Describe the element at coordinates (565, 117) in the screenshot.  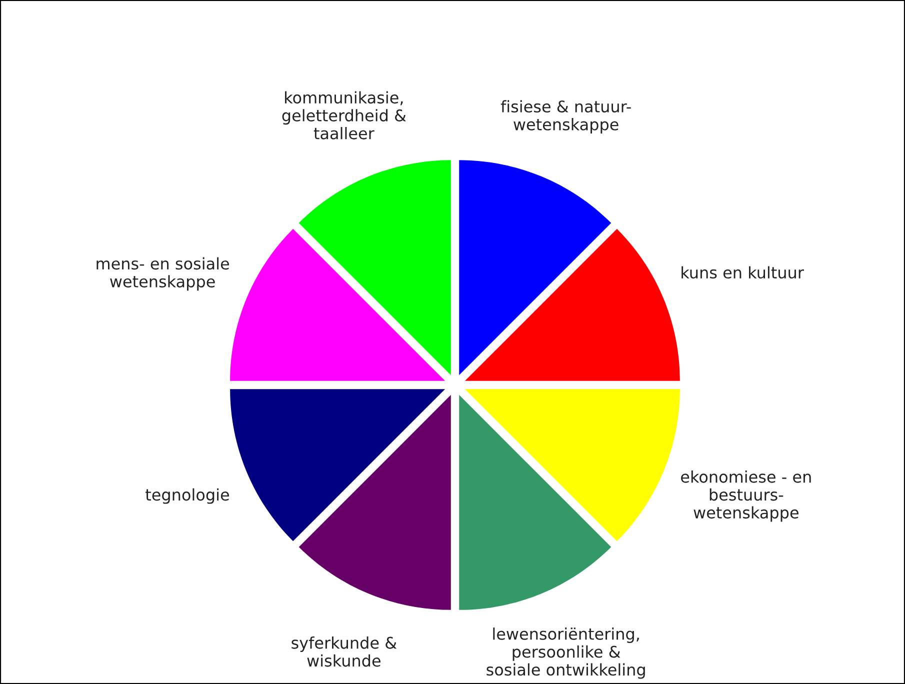
I see `slice-label: fisiese & natuur- wetenskappe` at that location.